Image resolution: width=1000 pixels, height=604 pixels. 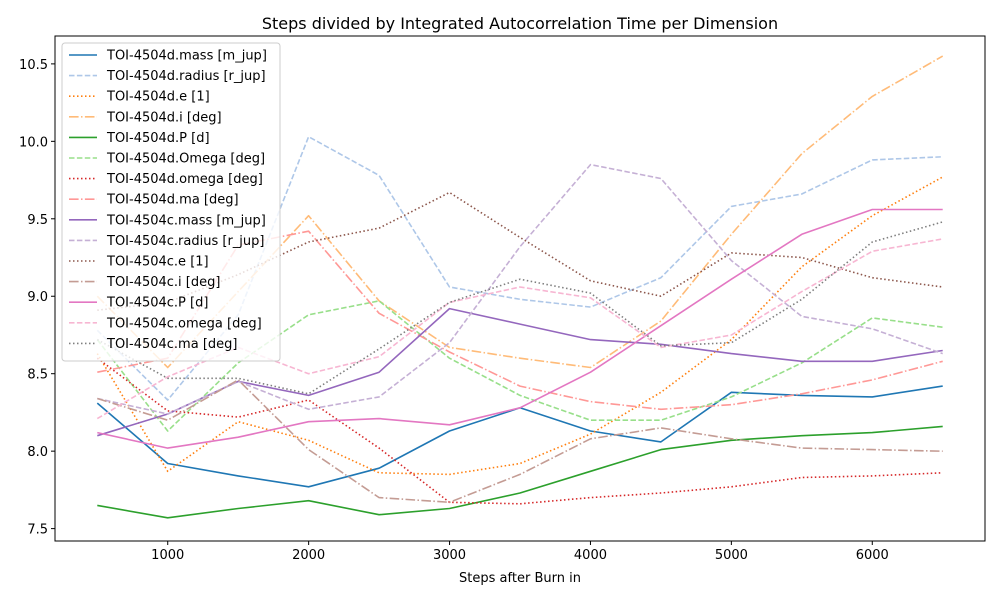 I want to click on legend-label: TOI-4504c.P [d], so click(x=157, y=303).